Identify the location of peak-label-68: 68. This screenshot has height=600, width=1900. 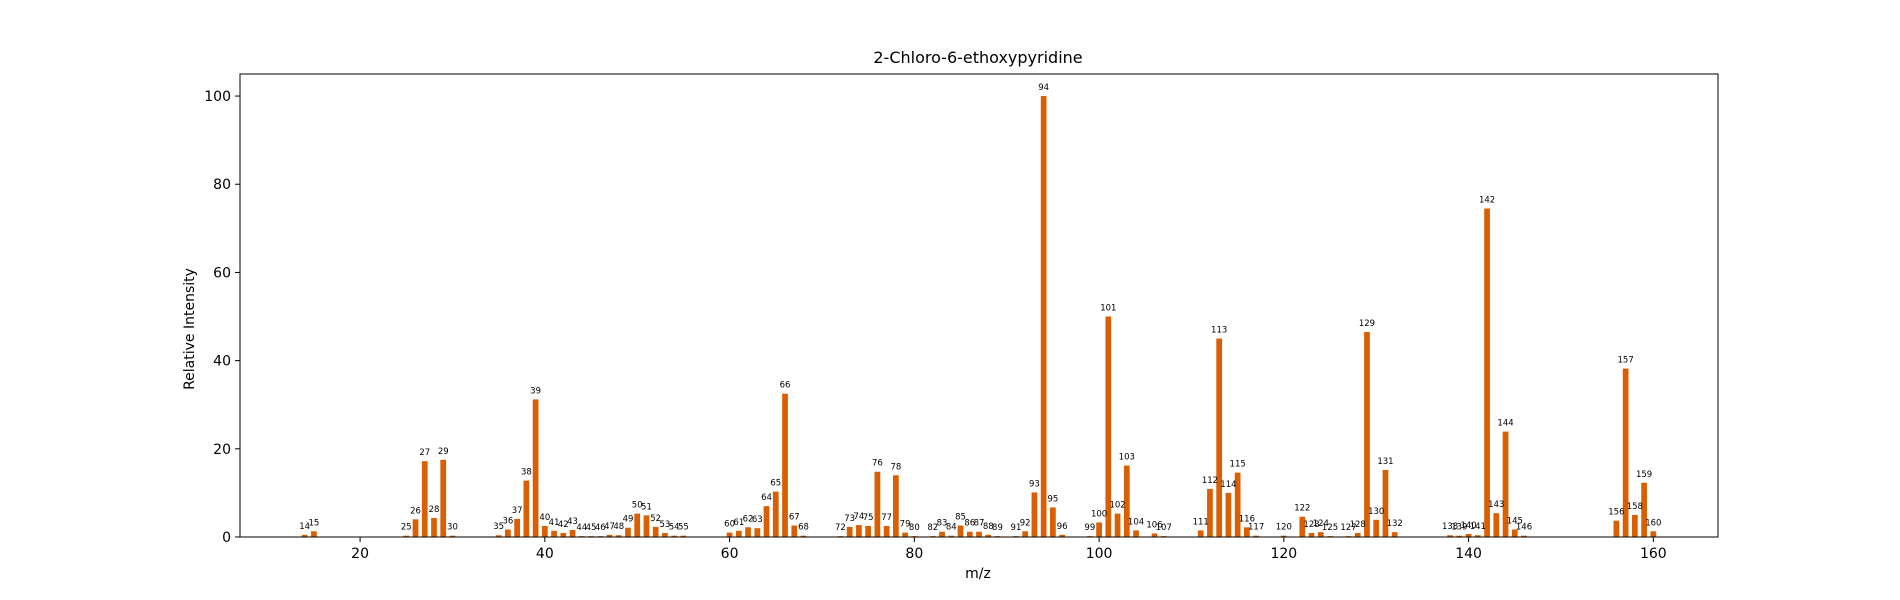
(803, 528).